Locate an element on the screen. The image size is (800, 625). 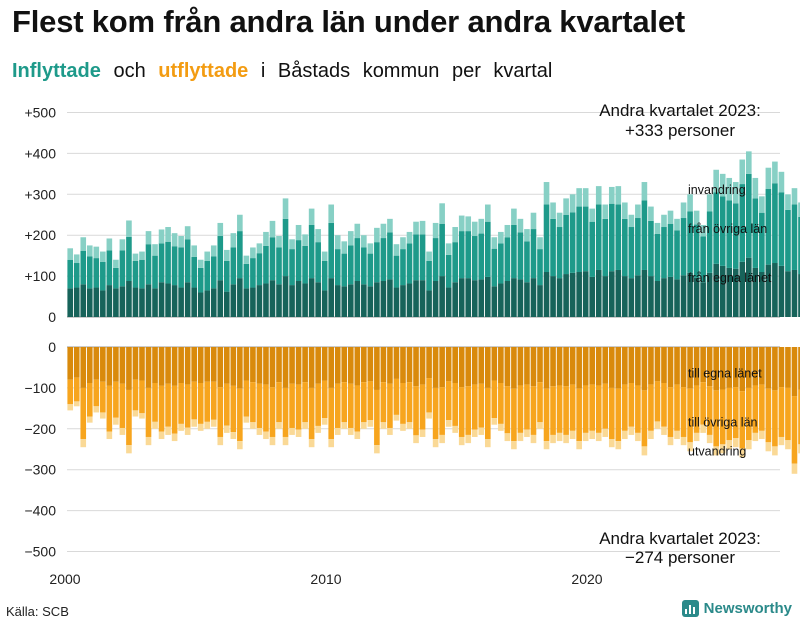
subtitle-rest2: per is located at coordinates (466, 71).